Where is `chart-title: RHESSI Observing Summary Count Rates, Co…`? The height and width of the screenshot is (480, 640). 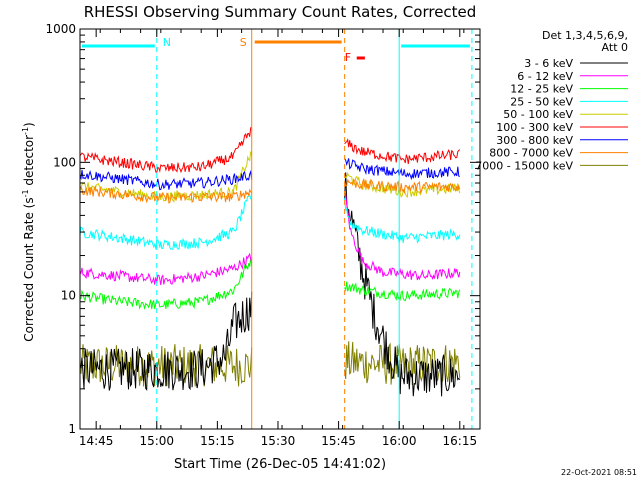 chart-title: RHESSI Observing Summary Count Rates, Co… is located at coordinates (280, 12).